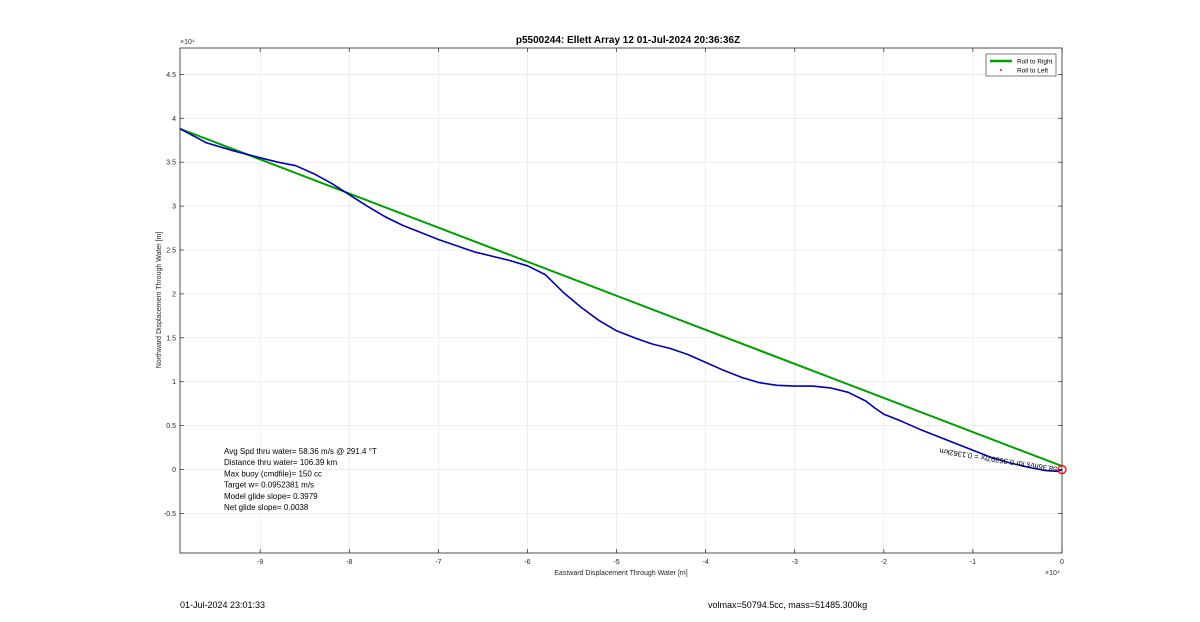 Image resolution: width=1200 pixels, height=622 pixels. What do you see at coordinates (174, 207) in the screenshot?
I see `y-tick-label: 3` at bounding box center [174, 207].